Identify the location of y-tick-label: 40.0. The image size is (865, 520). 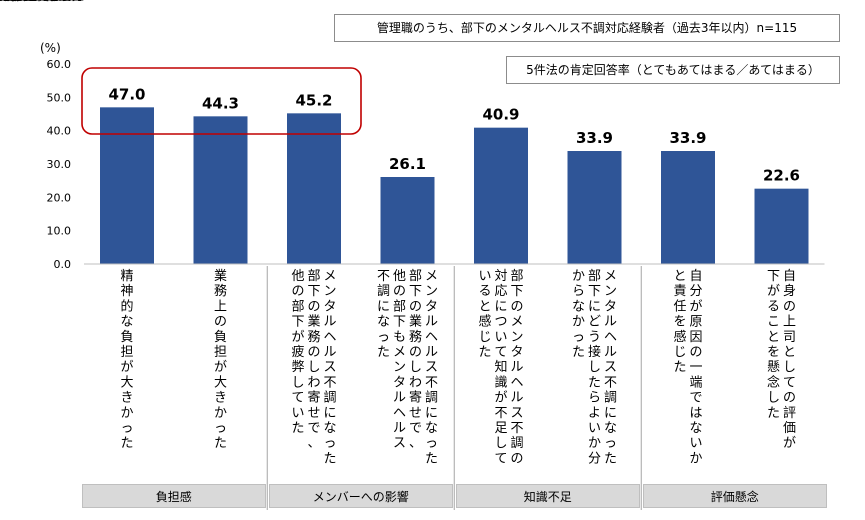
(59, 131).